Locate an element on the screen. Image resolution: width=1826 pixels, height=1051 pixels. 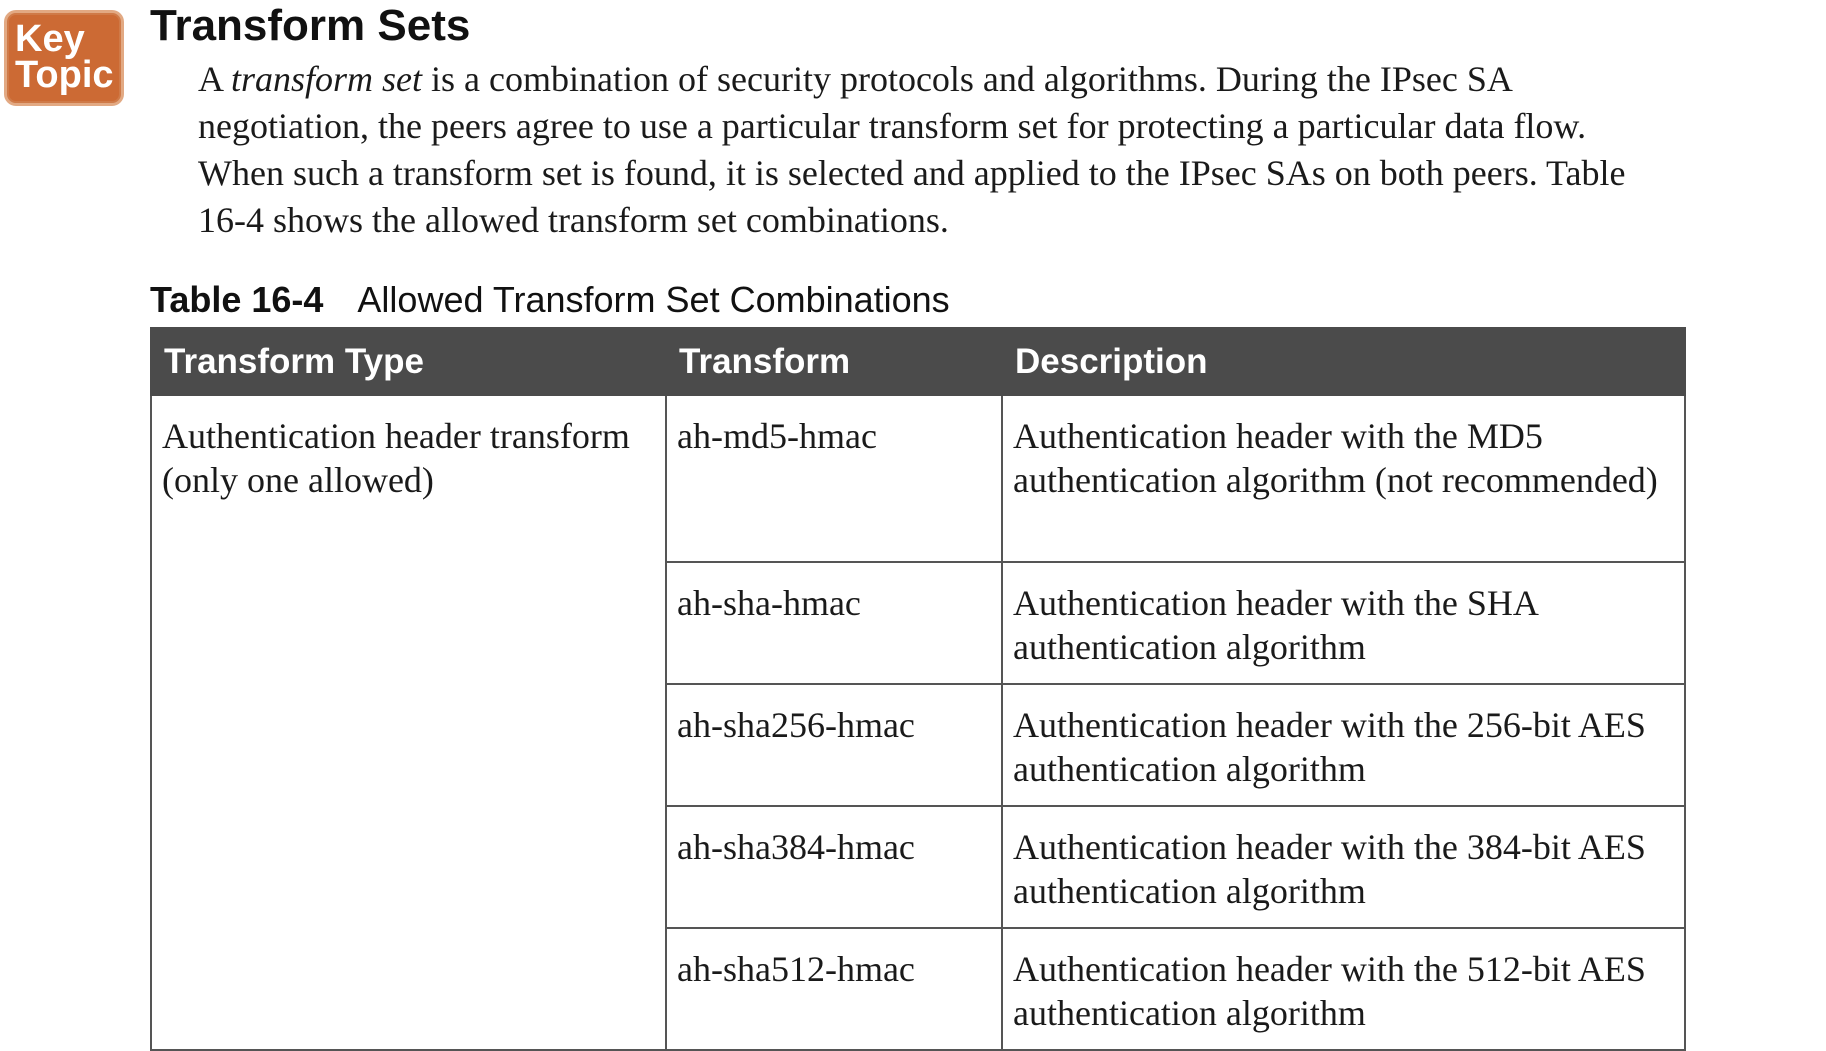
table-caption-title: Allowed Transform Set Combinations is located at coordinates (653, 299).